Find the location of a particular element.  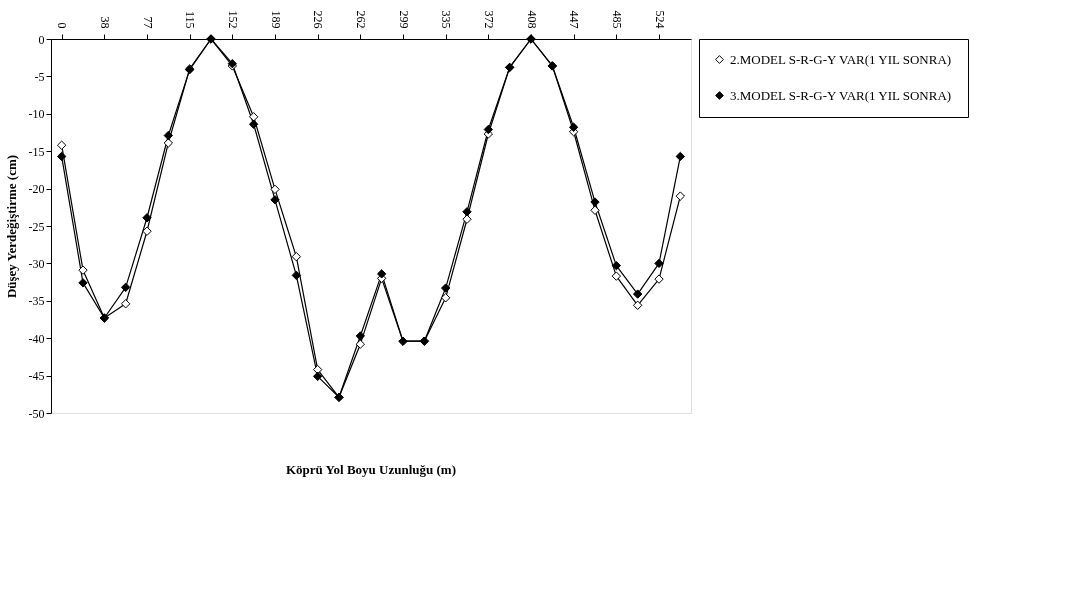

y-tick-label: -50 is located at coordinates (36, 413).